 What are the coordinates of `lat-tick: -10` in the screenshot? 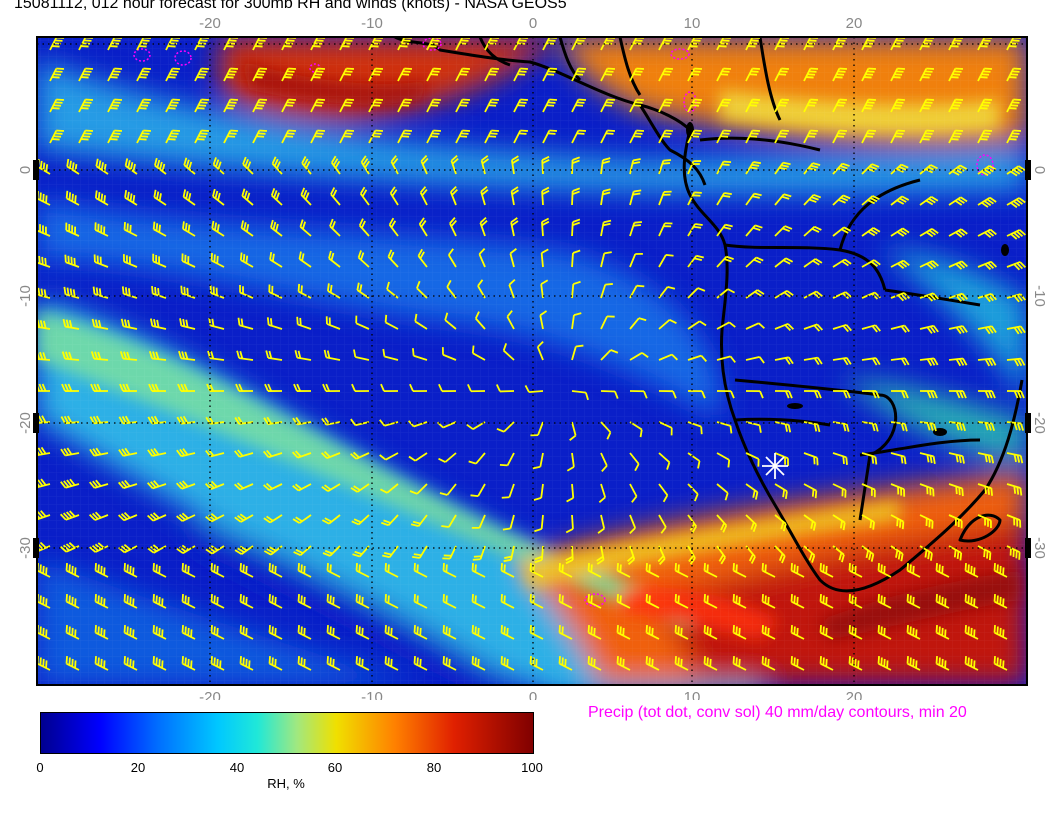 It's located at (25, 296).